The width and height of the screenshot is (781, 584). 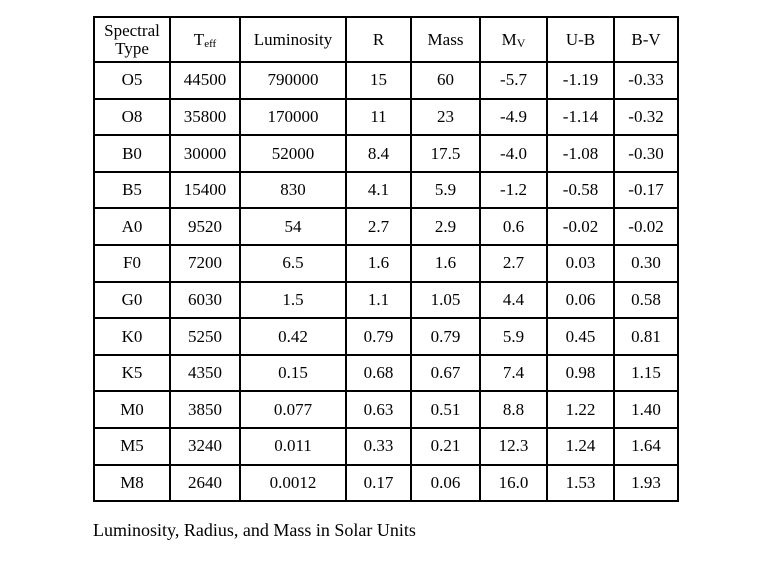 What do you see at coordinates (293, 80) in the screenshot?
I see `cell-luminosity: 790000` at bounding box center [293, 80].